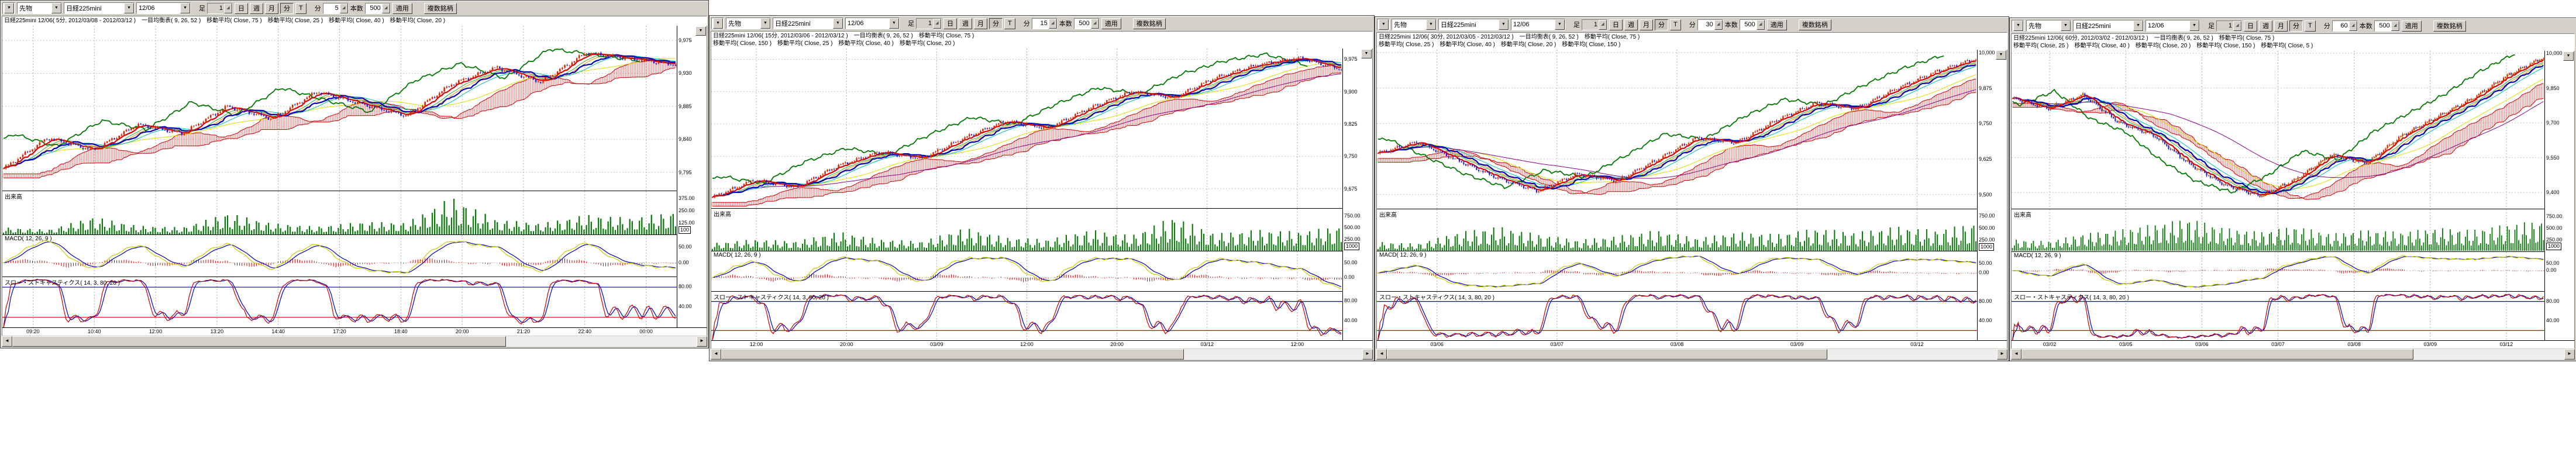  Describe the element at coordinates (2345, 26) in the screenshot. I see `minute-spinner: 60 ◢` at that location.